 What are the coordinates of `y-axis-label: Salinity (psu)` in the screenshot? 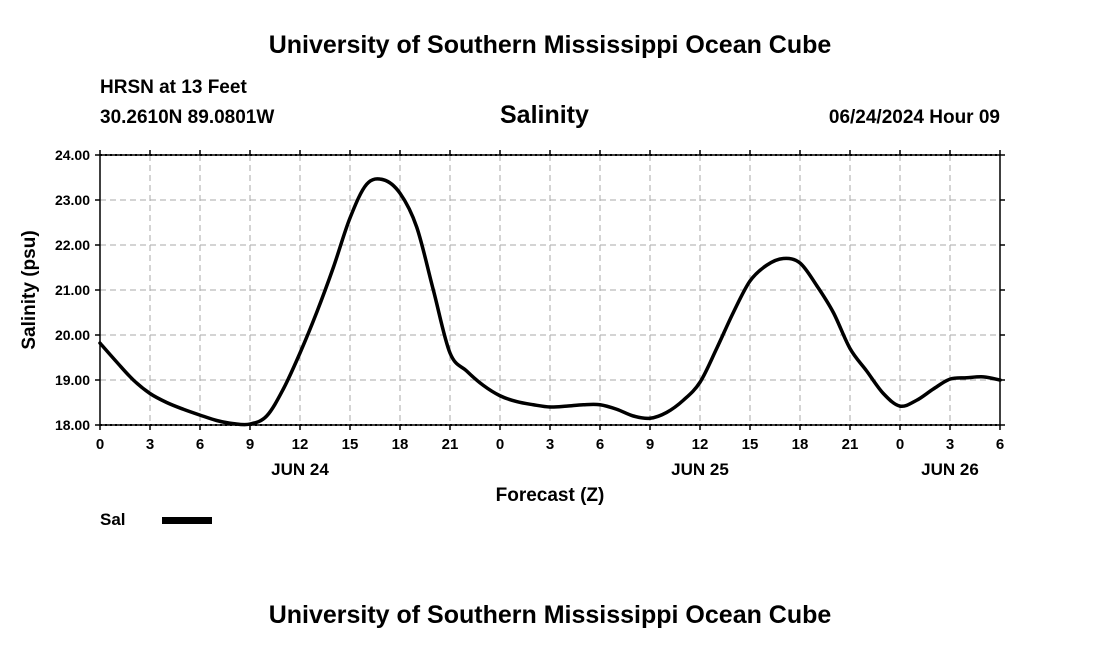 It's located at (29, 289).